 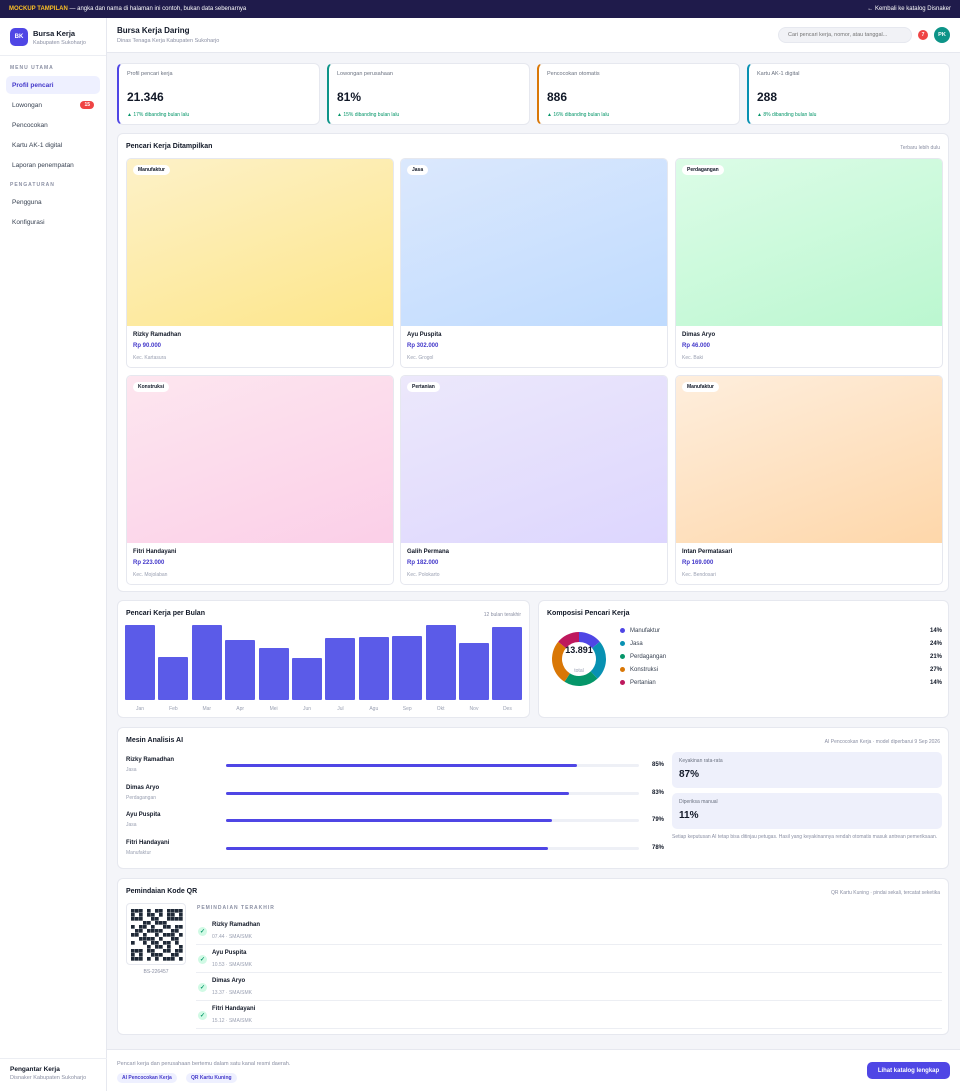 I want to click on seeker-price: Rp 90.000, so click(x=147, y=346).